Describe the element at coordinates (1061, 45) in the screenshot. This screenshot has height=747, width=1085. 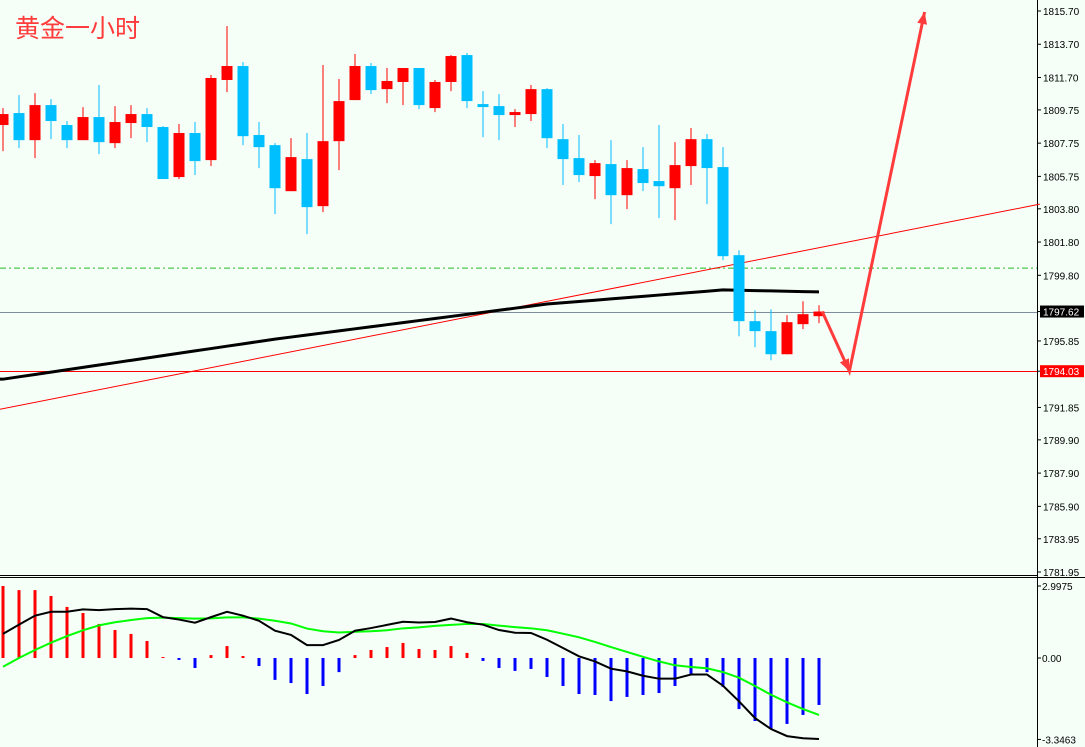
I see `price-tick-label: 1813.70` at that location.